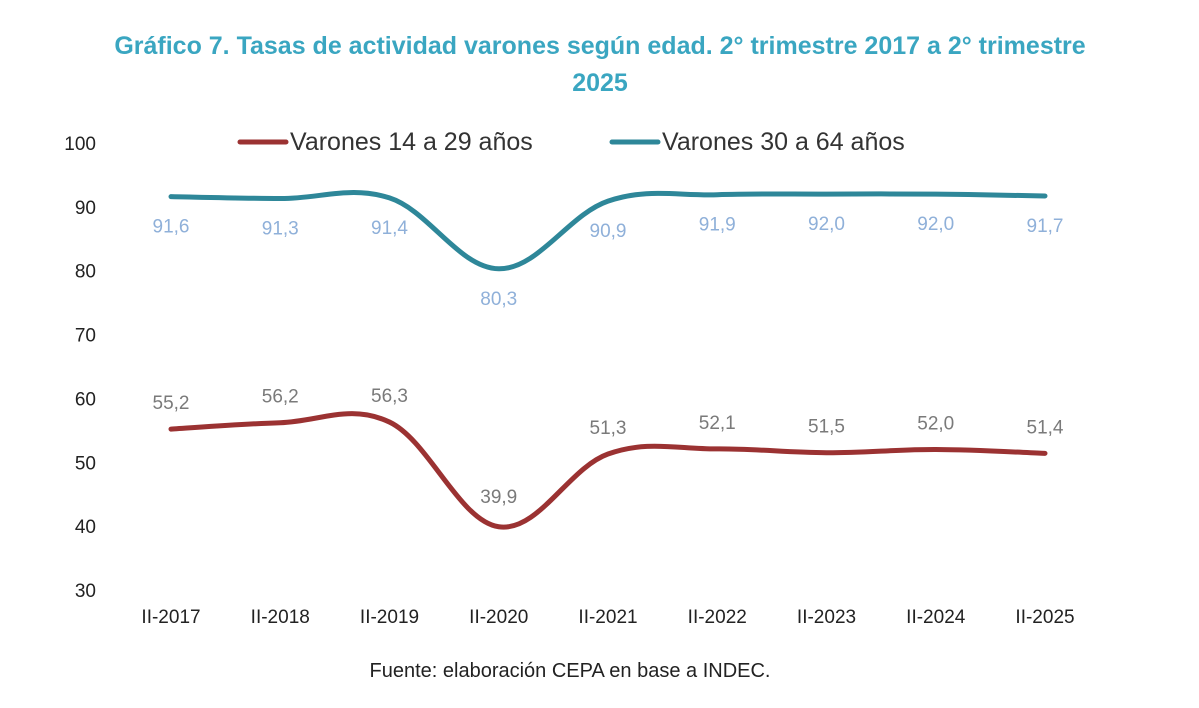  I want to click on legend-label-adult: Varones 30 a 64 años, so click(783, 142).